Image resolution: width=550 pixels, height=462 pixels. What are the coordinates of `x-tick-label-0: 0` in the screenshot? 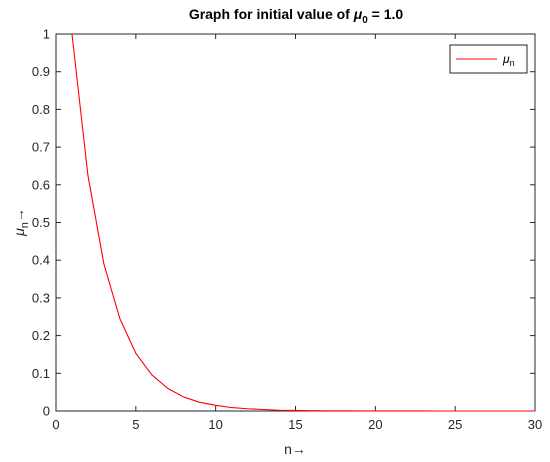 It's located at (55, 424).